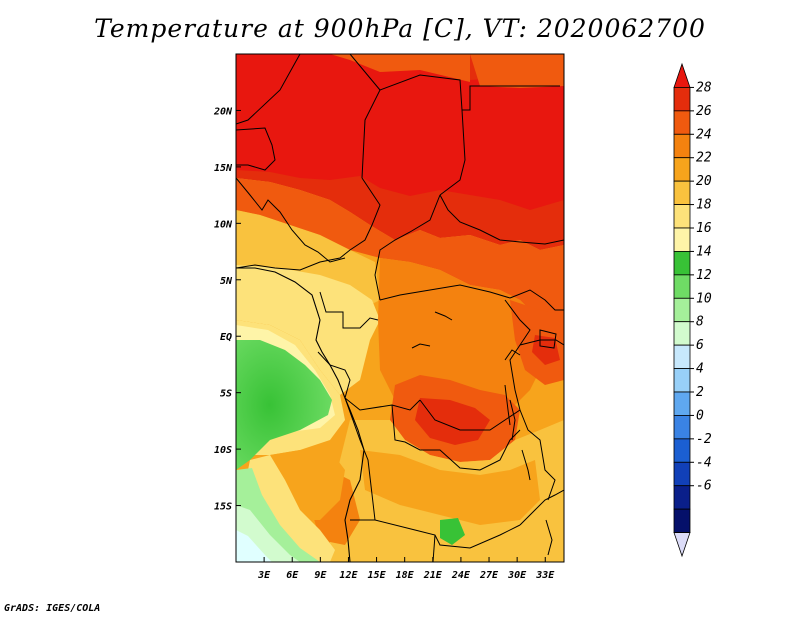  What do you see at coordinates (223, 111) in the screenshot?
I see `y-tick-label: 20N` at bounding box center [223, 111].